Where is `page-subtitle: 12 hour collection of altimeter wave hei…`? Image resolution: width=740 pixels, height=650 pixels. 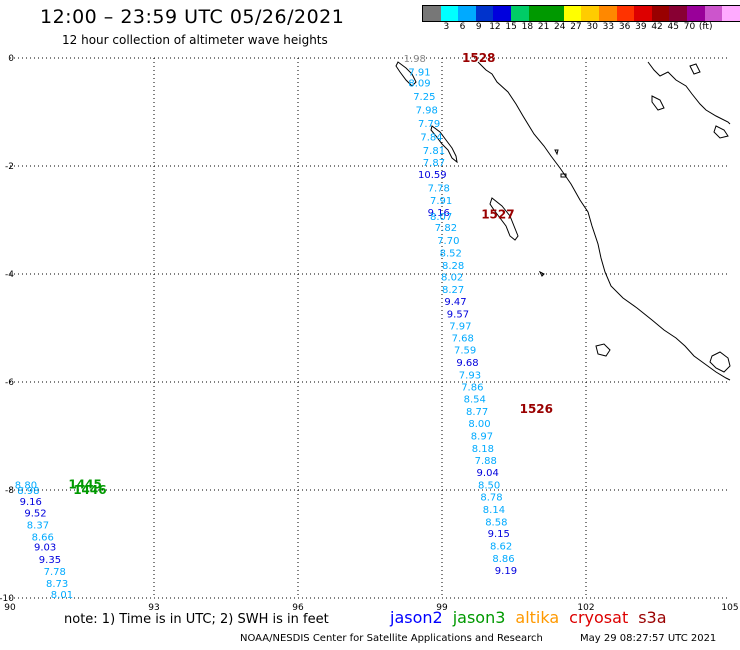
page-subtitle: 12 hour collection of altimeter wave hei… is located at coordinates (195, 40).